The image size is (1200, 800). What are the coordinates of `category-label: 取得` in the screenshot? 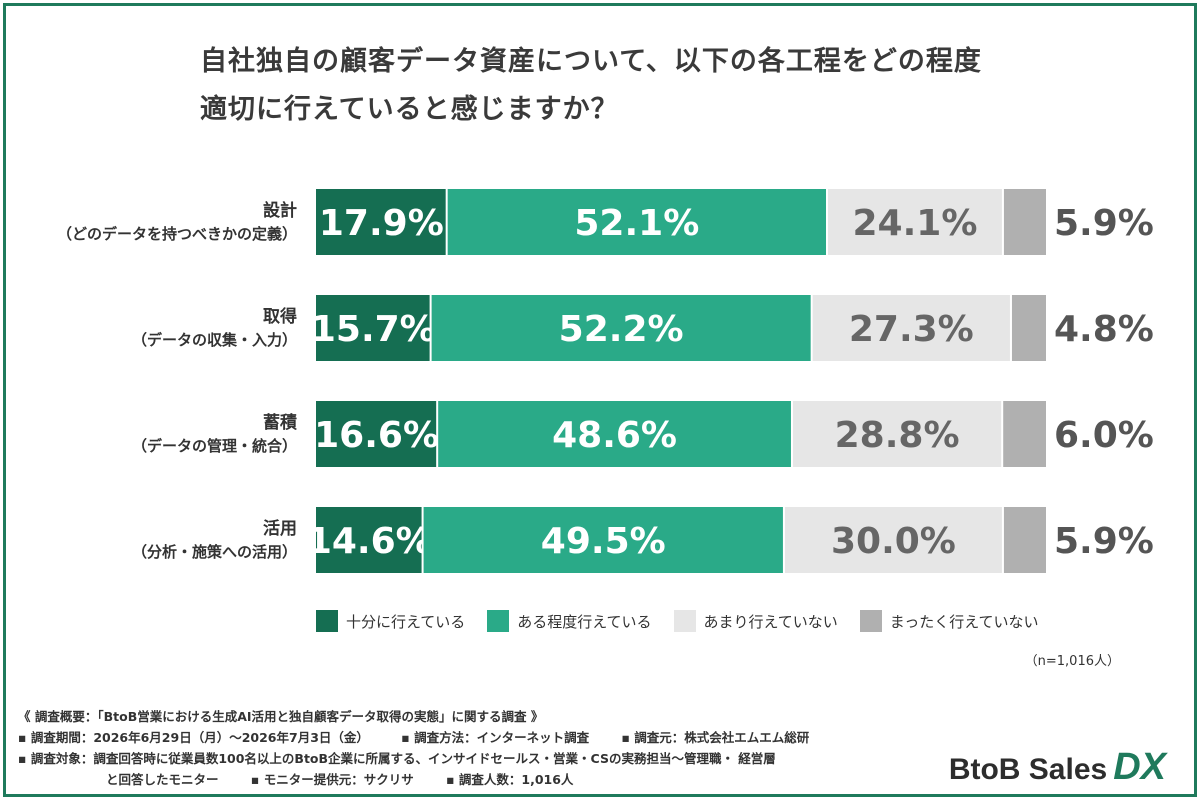 It's located at (280, 316).